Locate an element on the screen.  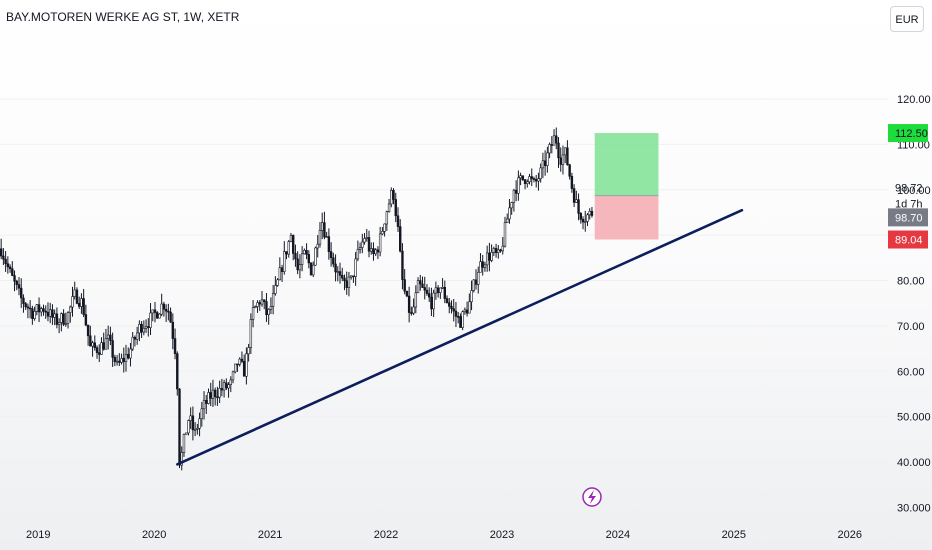
long-position-tool is located at coordinates (626, 186).